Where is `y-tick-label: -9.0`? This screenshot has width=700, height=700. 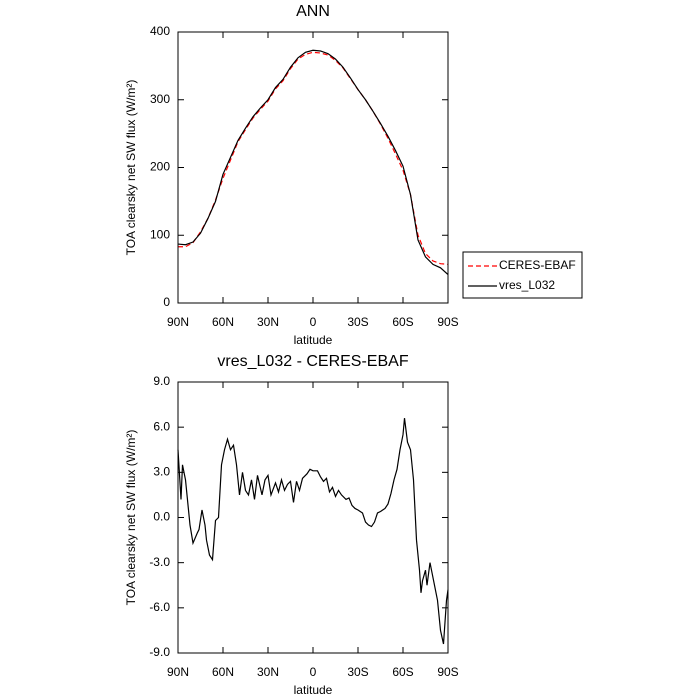
y-tick-label: -9.0 is located at coordinates (159, 652).